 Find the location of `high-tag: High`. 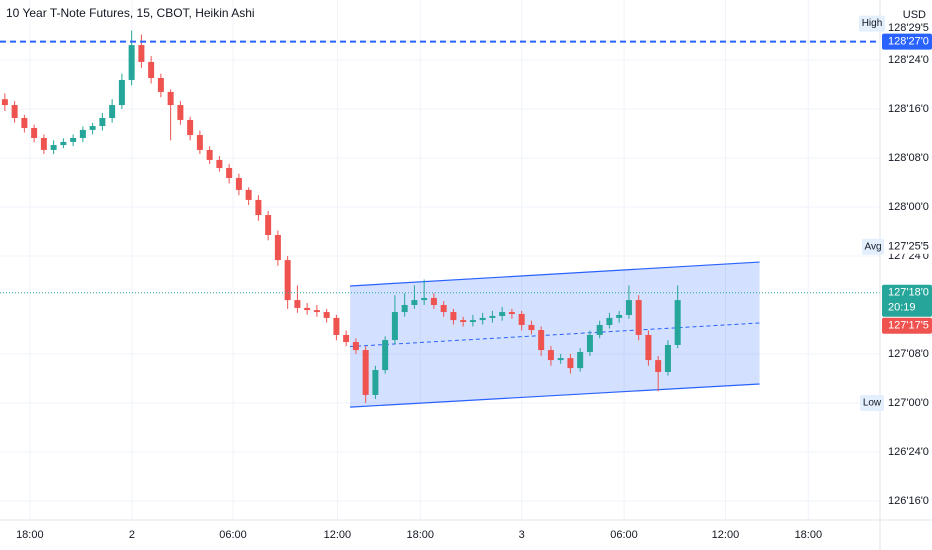

high-tag: High is located at coordinates (872, 23).